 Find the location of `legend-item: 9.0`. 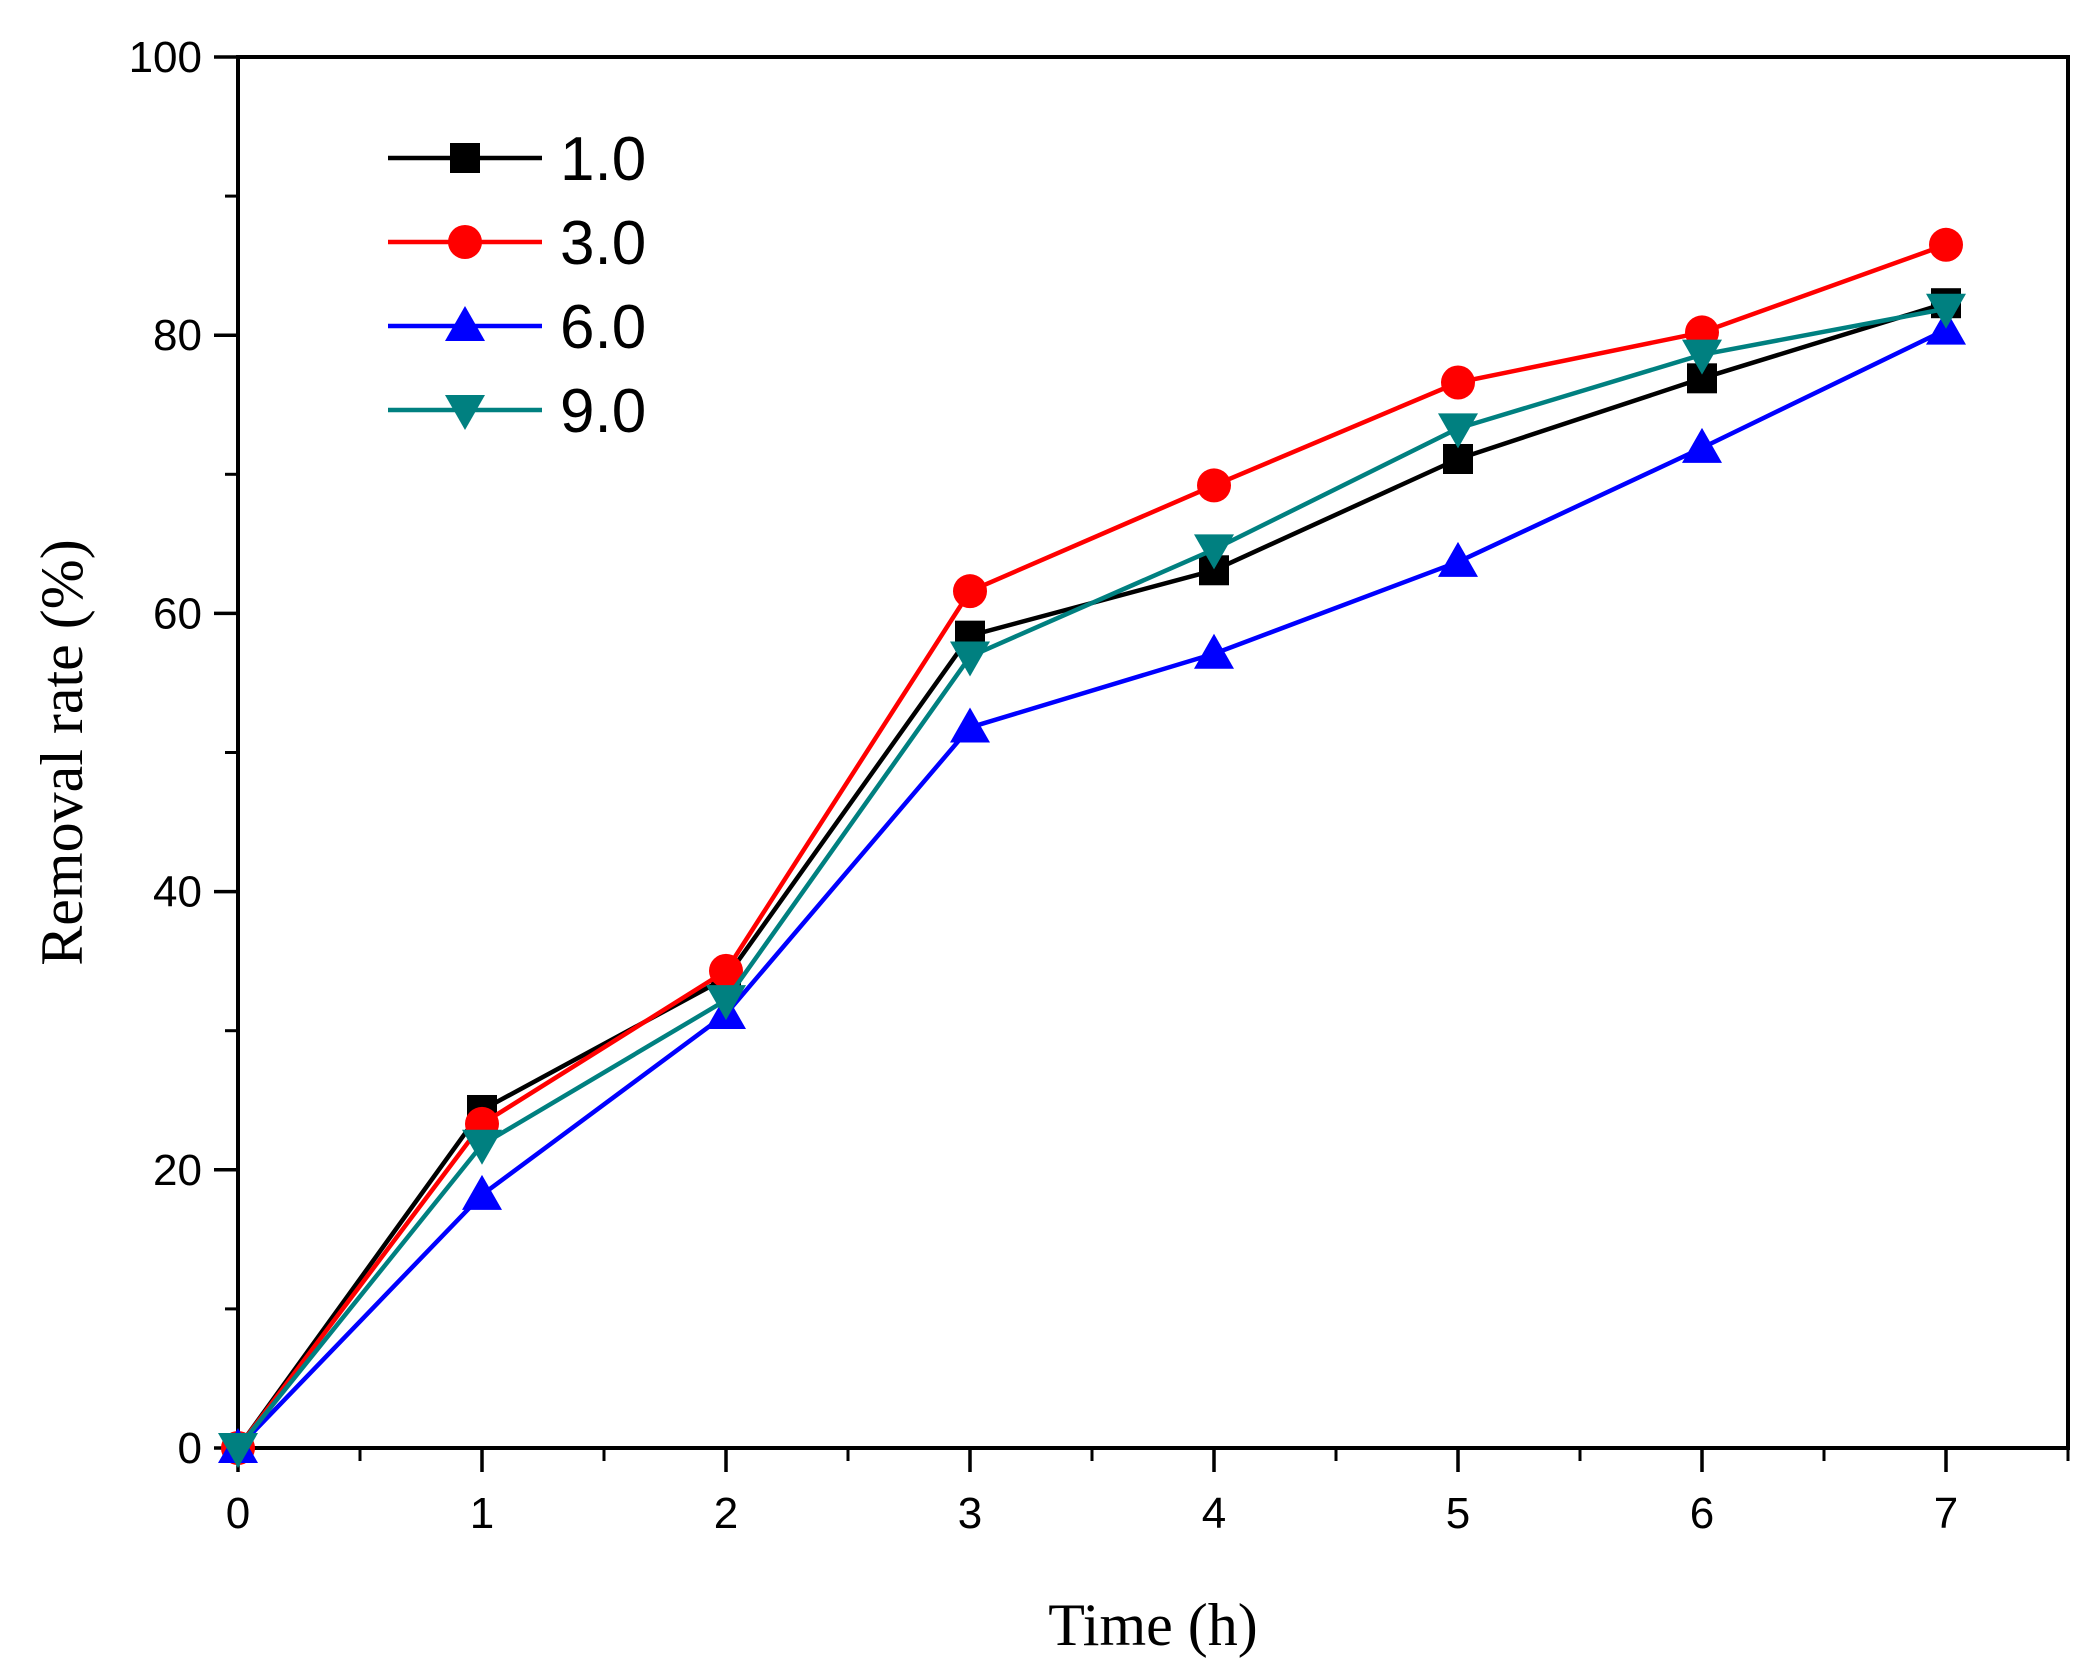

legend-item: 9.0 is located at coordinates (517, 411).